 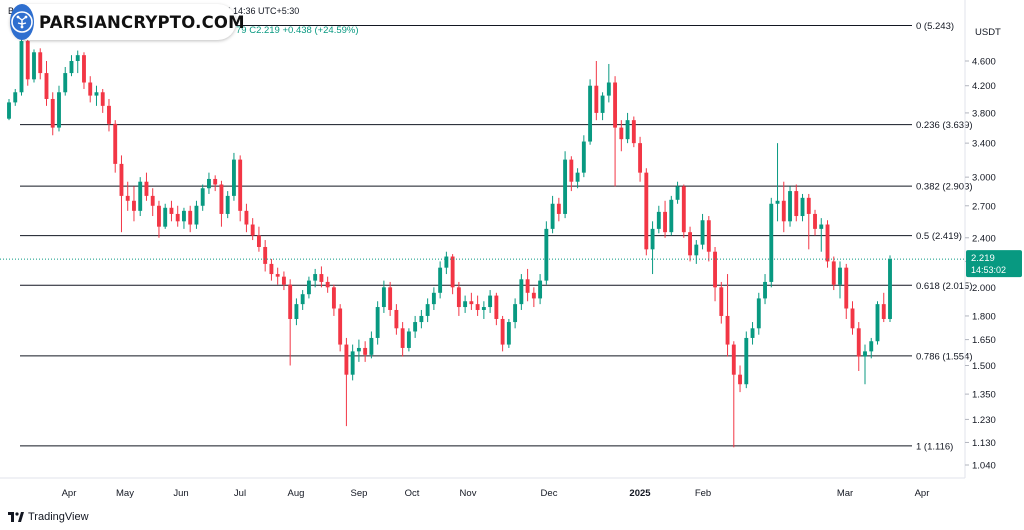 What do you see at coordinates (988, 32) in the screenshot?
I see `currency-unit: USDT` at bounding box center [988, 32].